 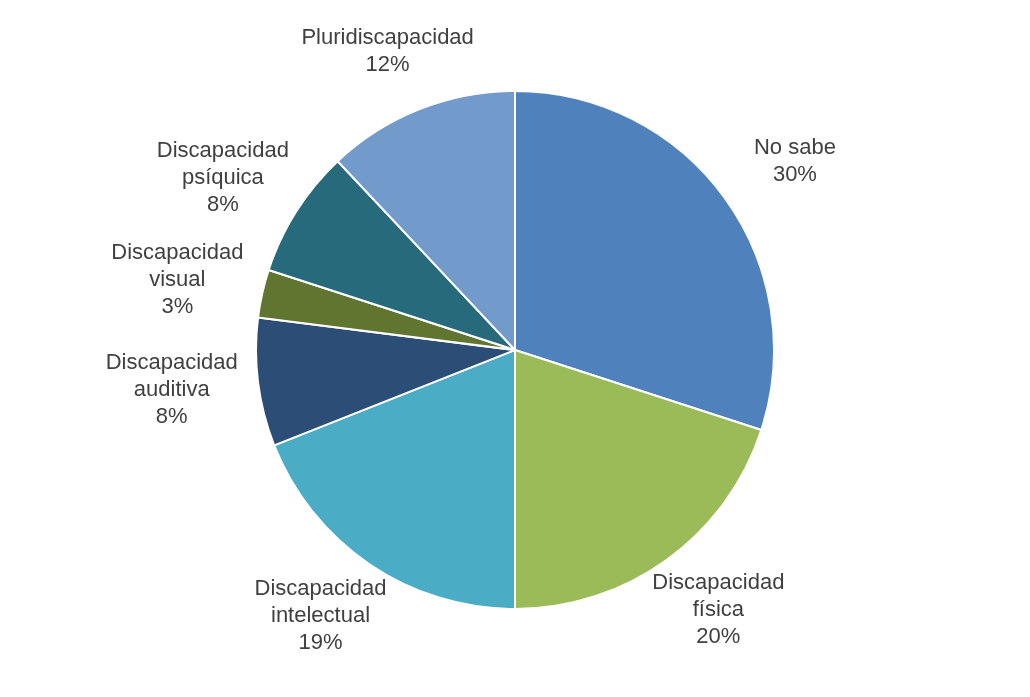 I want to click on slice-label: Discapacidad intelectual, so click(x=320, y=600).